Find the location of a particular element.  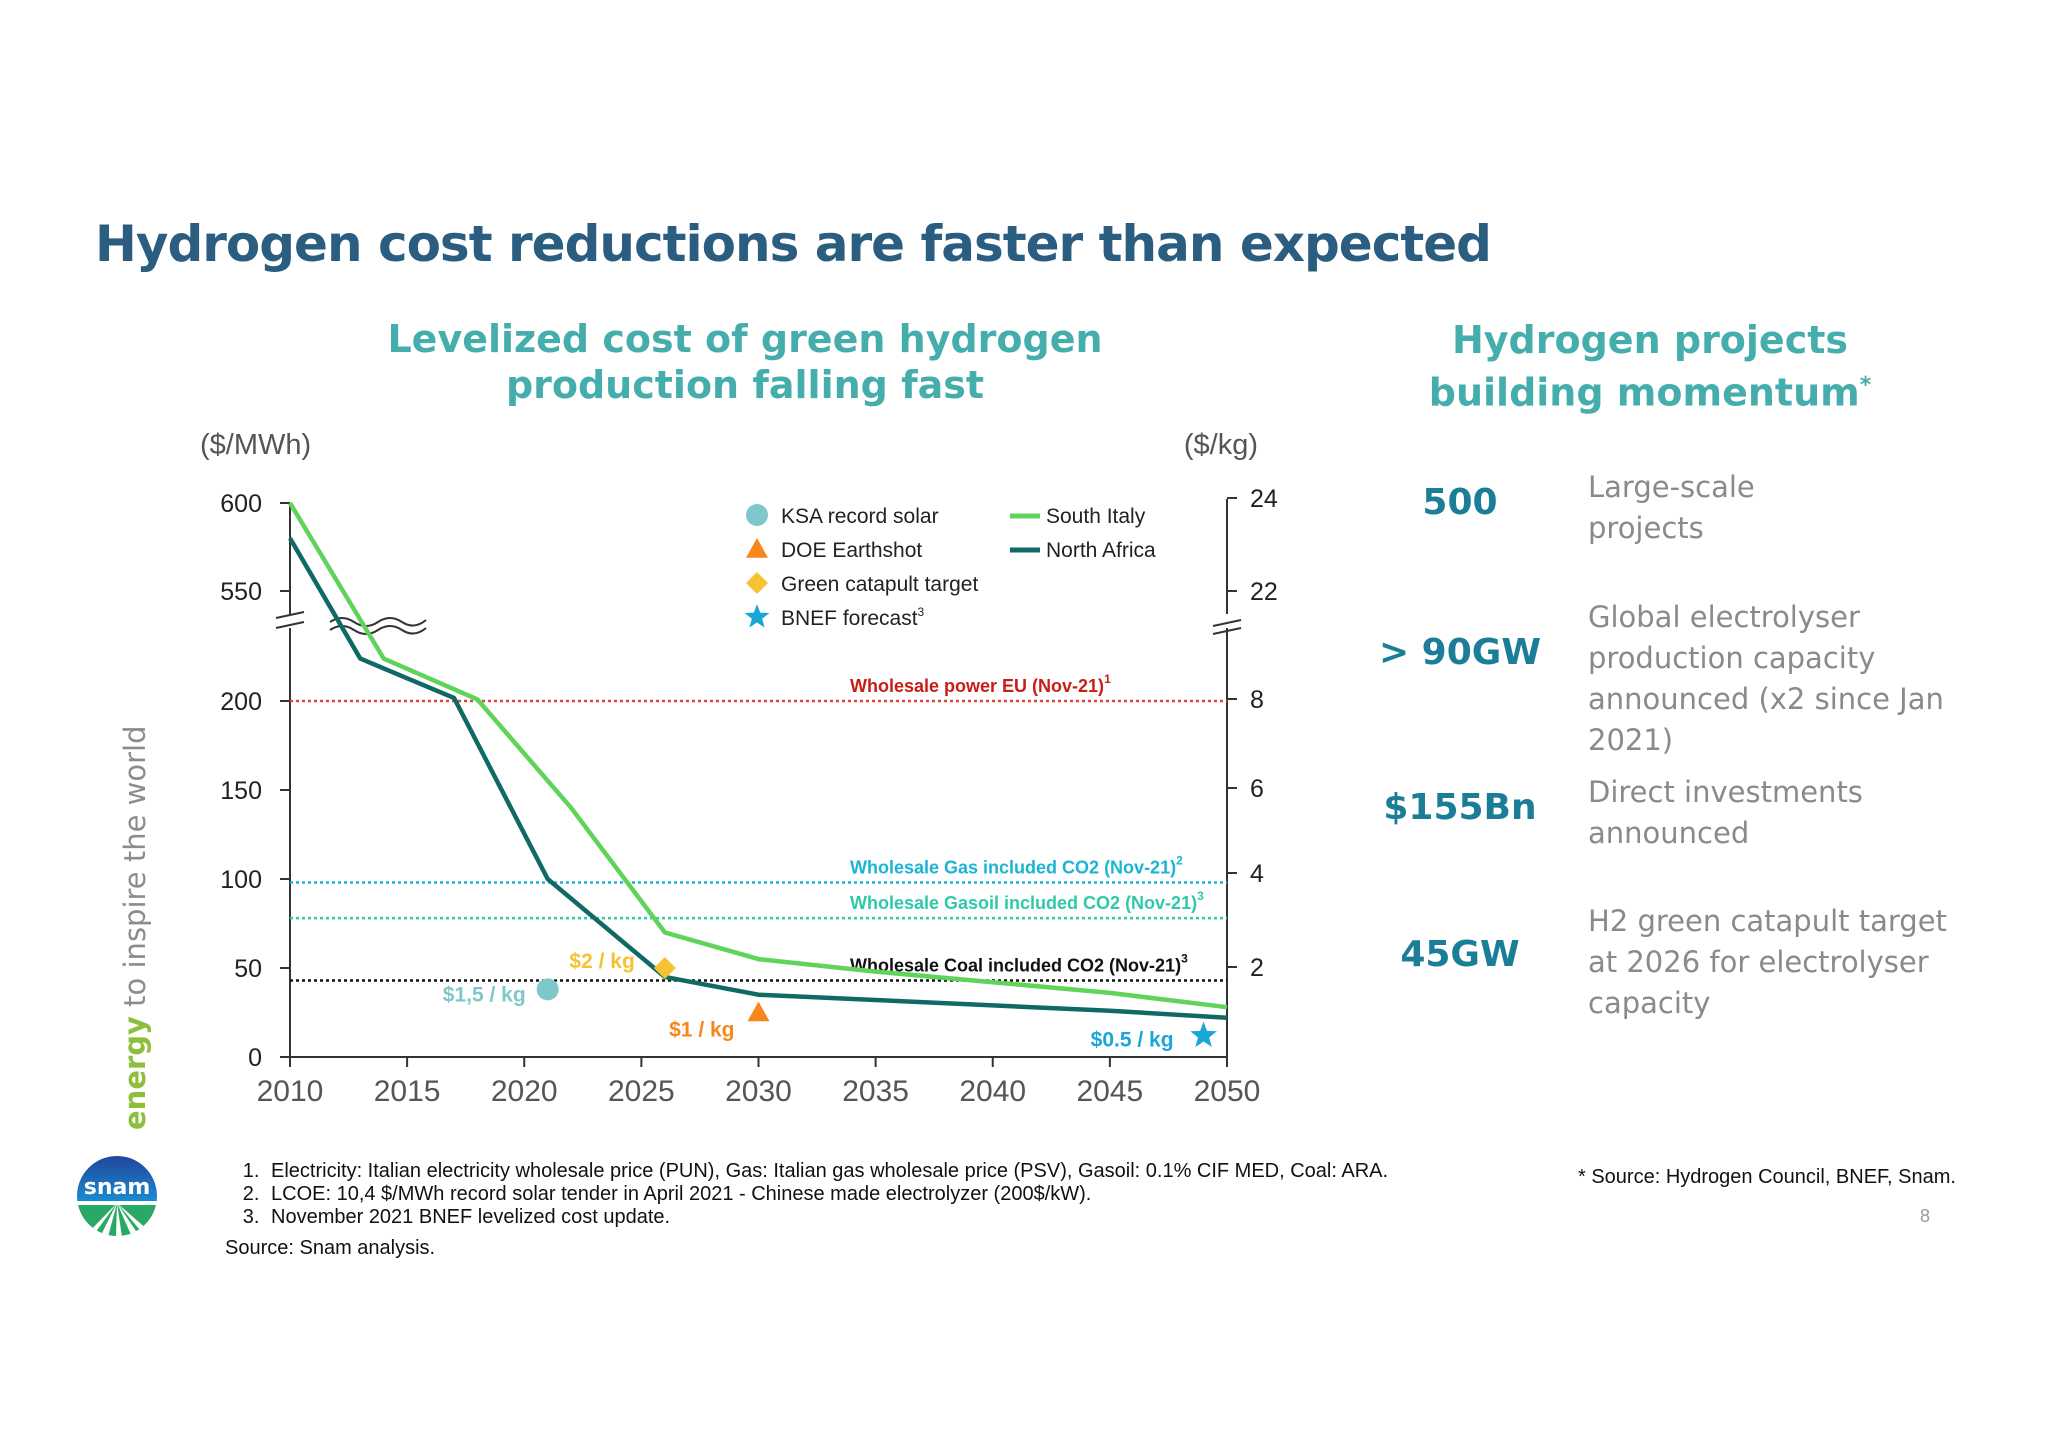

left-tick-label: 0 is located at coordinates (255, 1058).